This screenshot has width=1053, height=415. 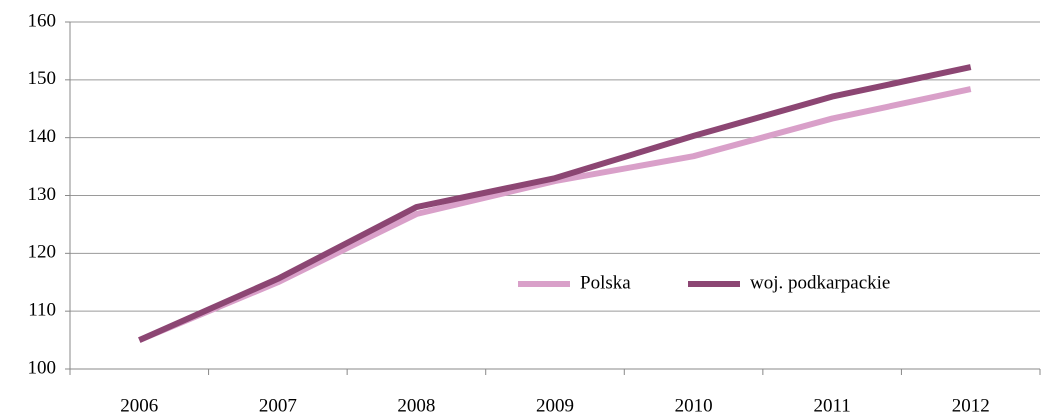 What do you see at coordinates (42, 252) in the screenshot?
I see `y-tick-label: 120` at bounding box center [42, 252].